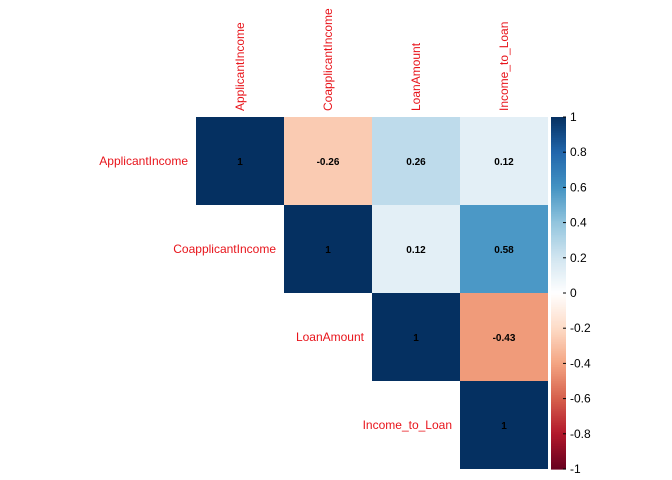  What do you see at coordinates (573, 117) in the screenshot?
I see `colorbar-tick-label: 1` at bounding box center [573, 117].